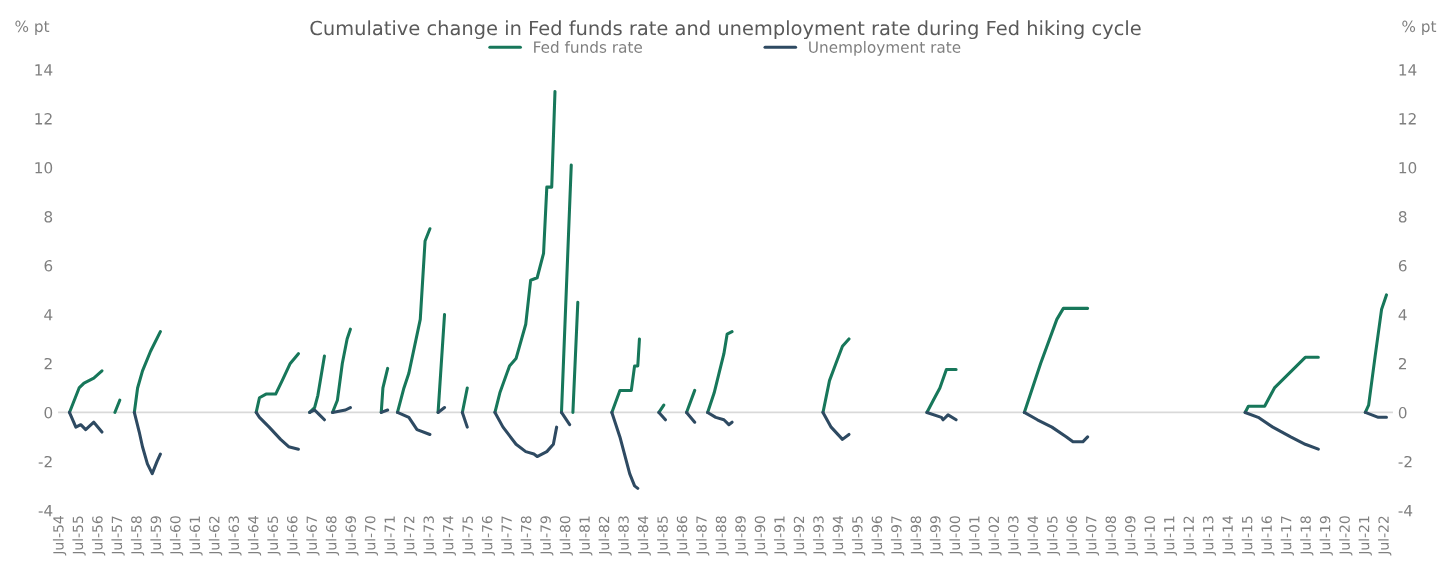 The height and width of the screenshot is (580, 1451). Describe the element at coordinates (254, 536) in the screenshot. I see `x-tick-label: Jul-64` at that location.